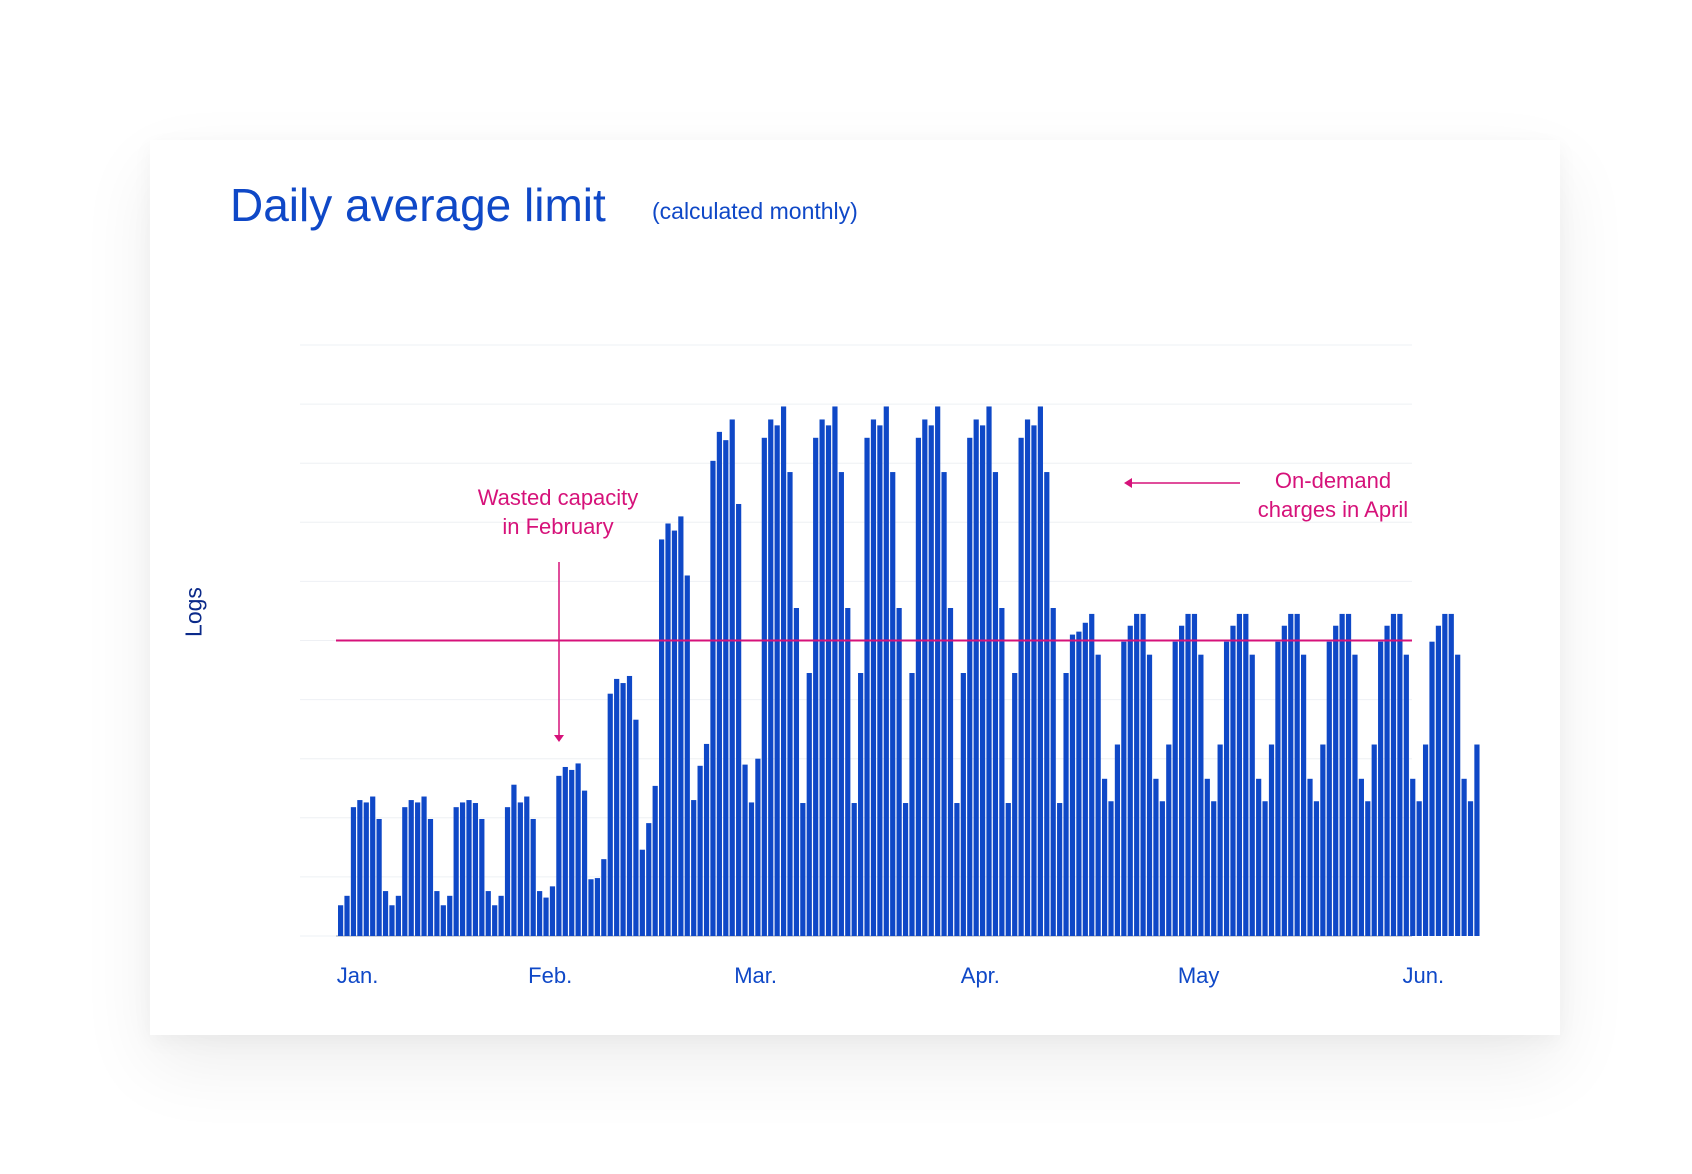  What do you see at coordinates (755, 211) in the screenshot?
I see `chart-subtitle: (calculated monthly)` at bounding box center [755, 211].